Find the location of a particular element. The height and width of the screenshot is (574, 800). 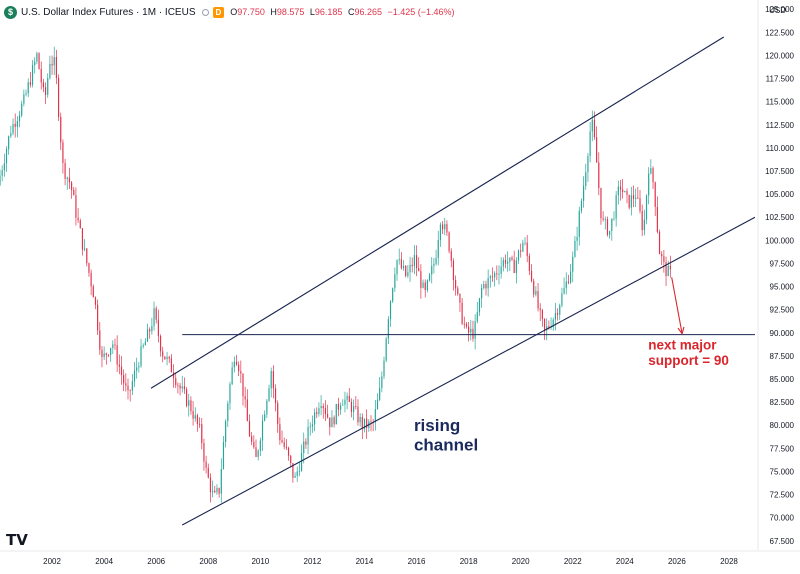

open-value: 97.750 is located at coordinates (251, 12).